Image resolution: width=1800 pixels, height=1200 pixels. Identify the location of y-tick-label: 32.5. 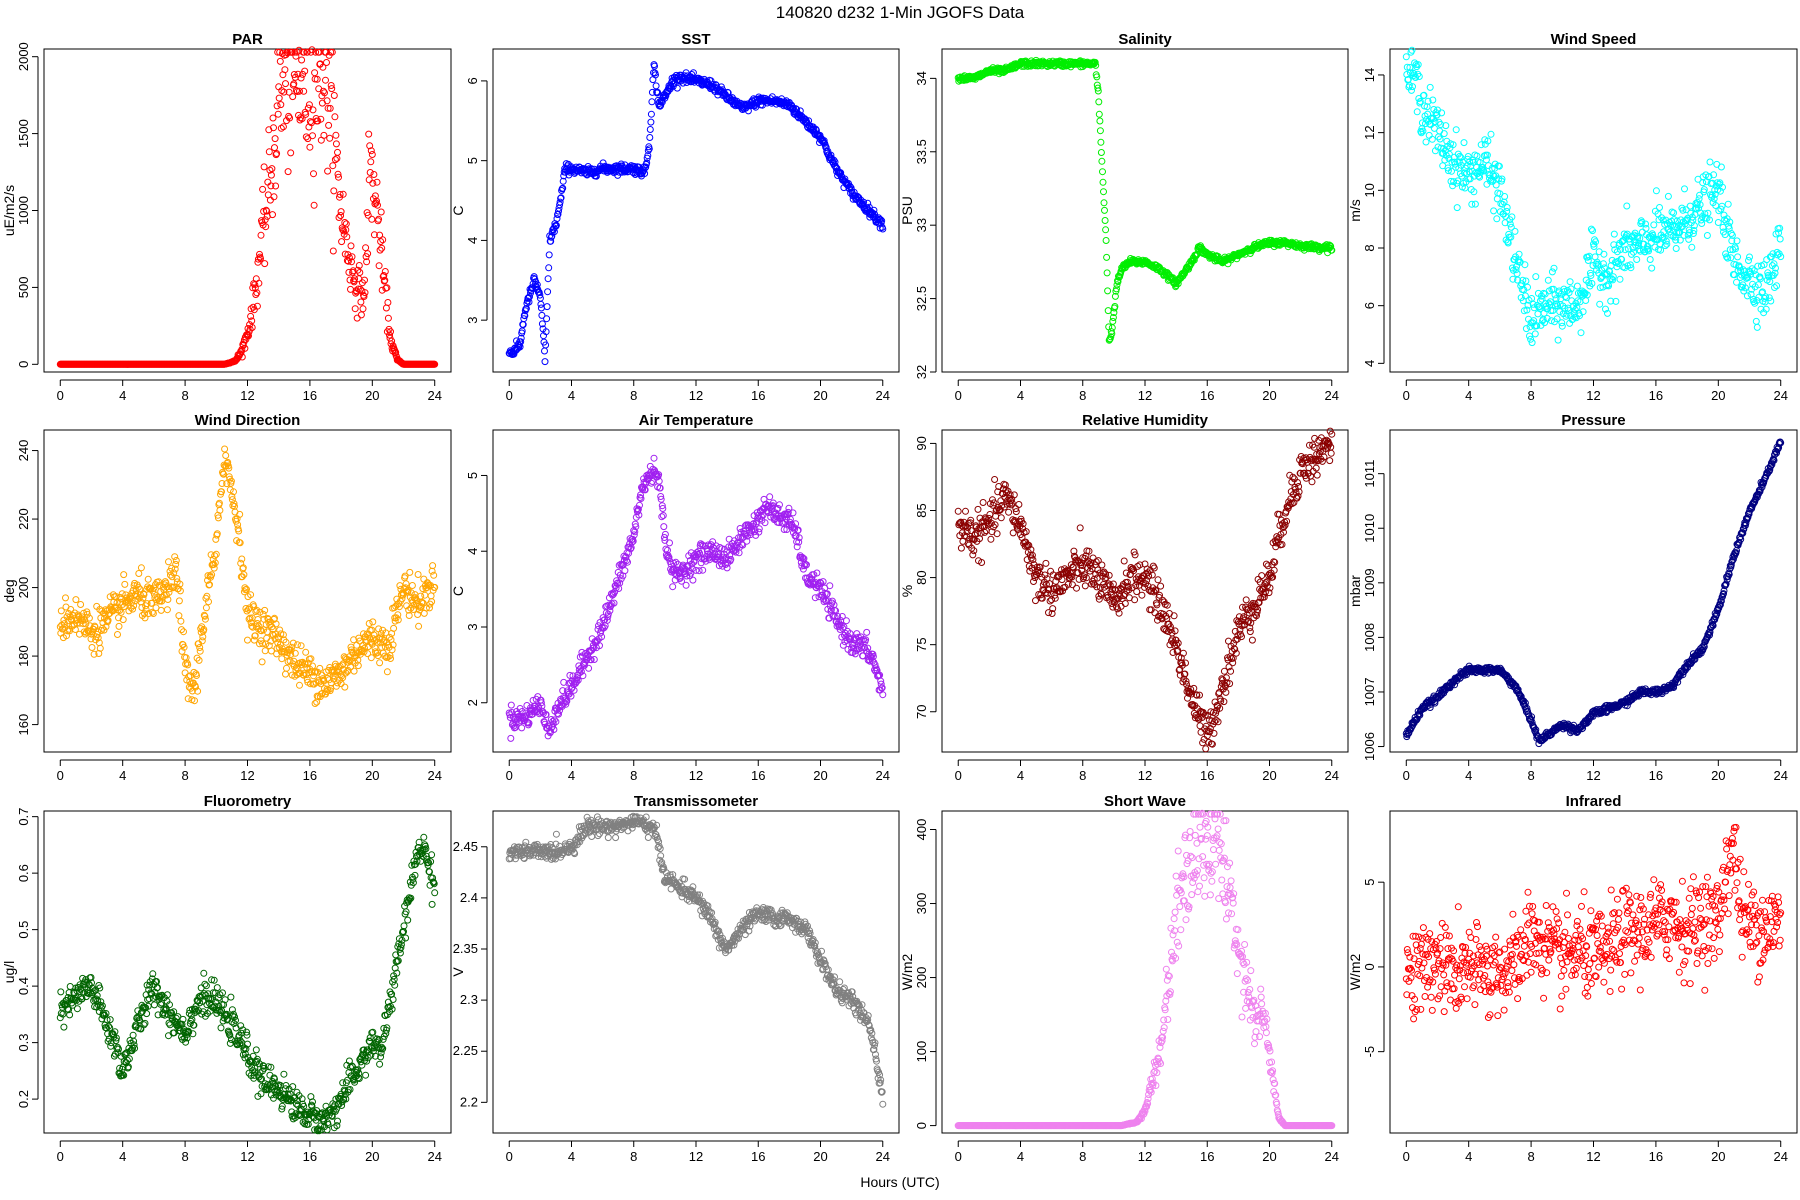
(921, 298).